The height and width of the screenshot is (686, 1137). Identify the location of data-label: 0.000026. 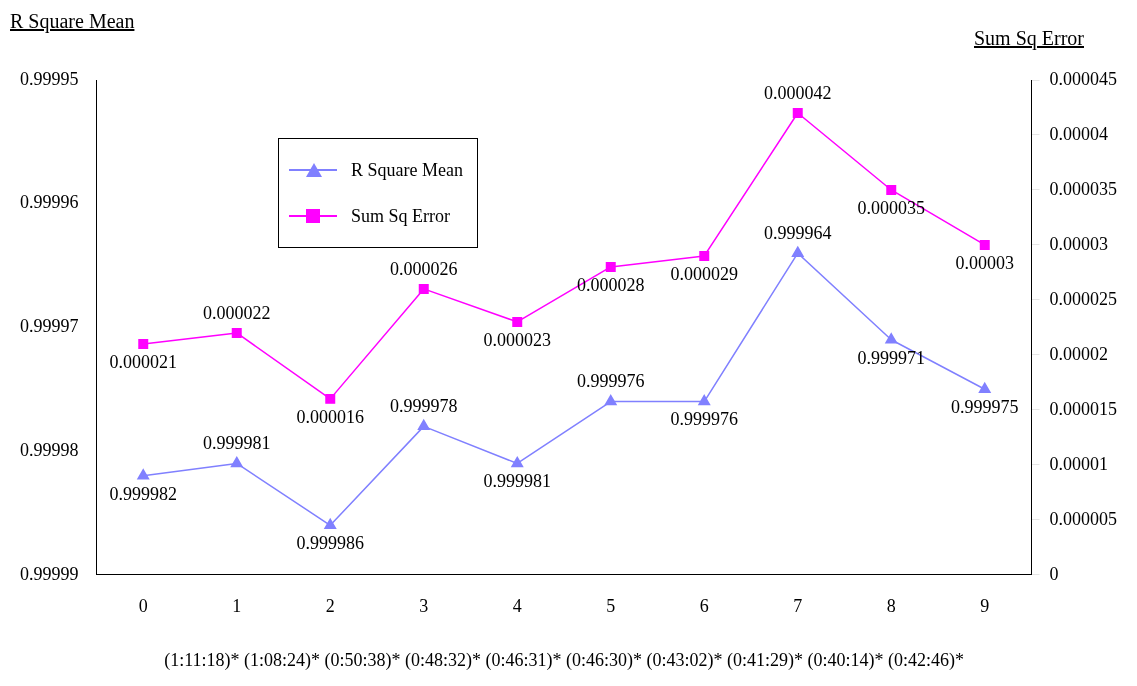
(424, 268).